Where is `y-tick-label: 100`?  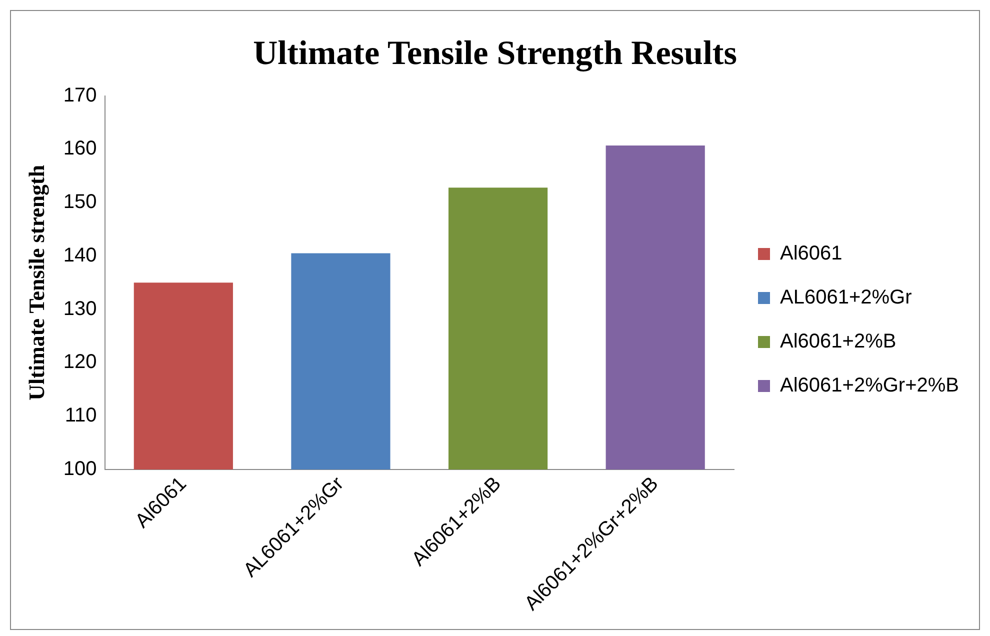 y-tick-label: 100 is located at coordinates (80, 469).